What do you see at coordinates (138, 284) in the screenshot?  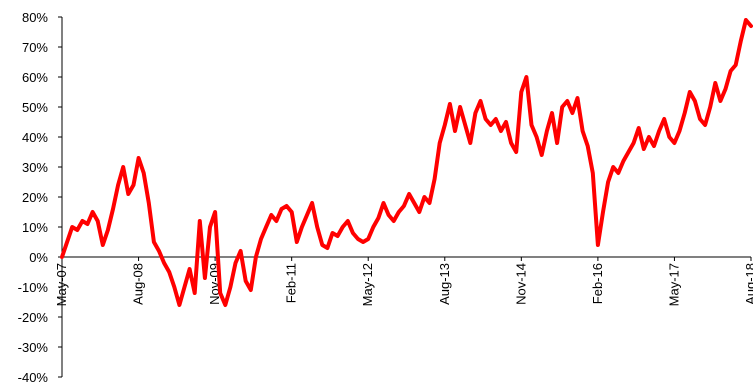 I see `x-tick-label: Aug-08` at bounding box center [138, 284].